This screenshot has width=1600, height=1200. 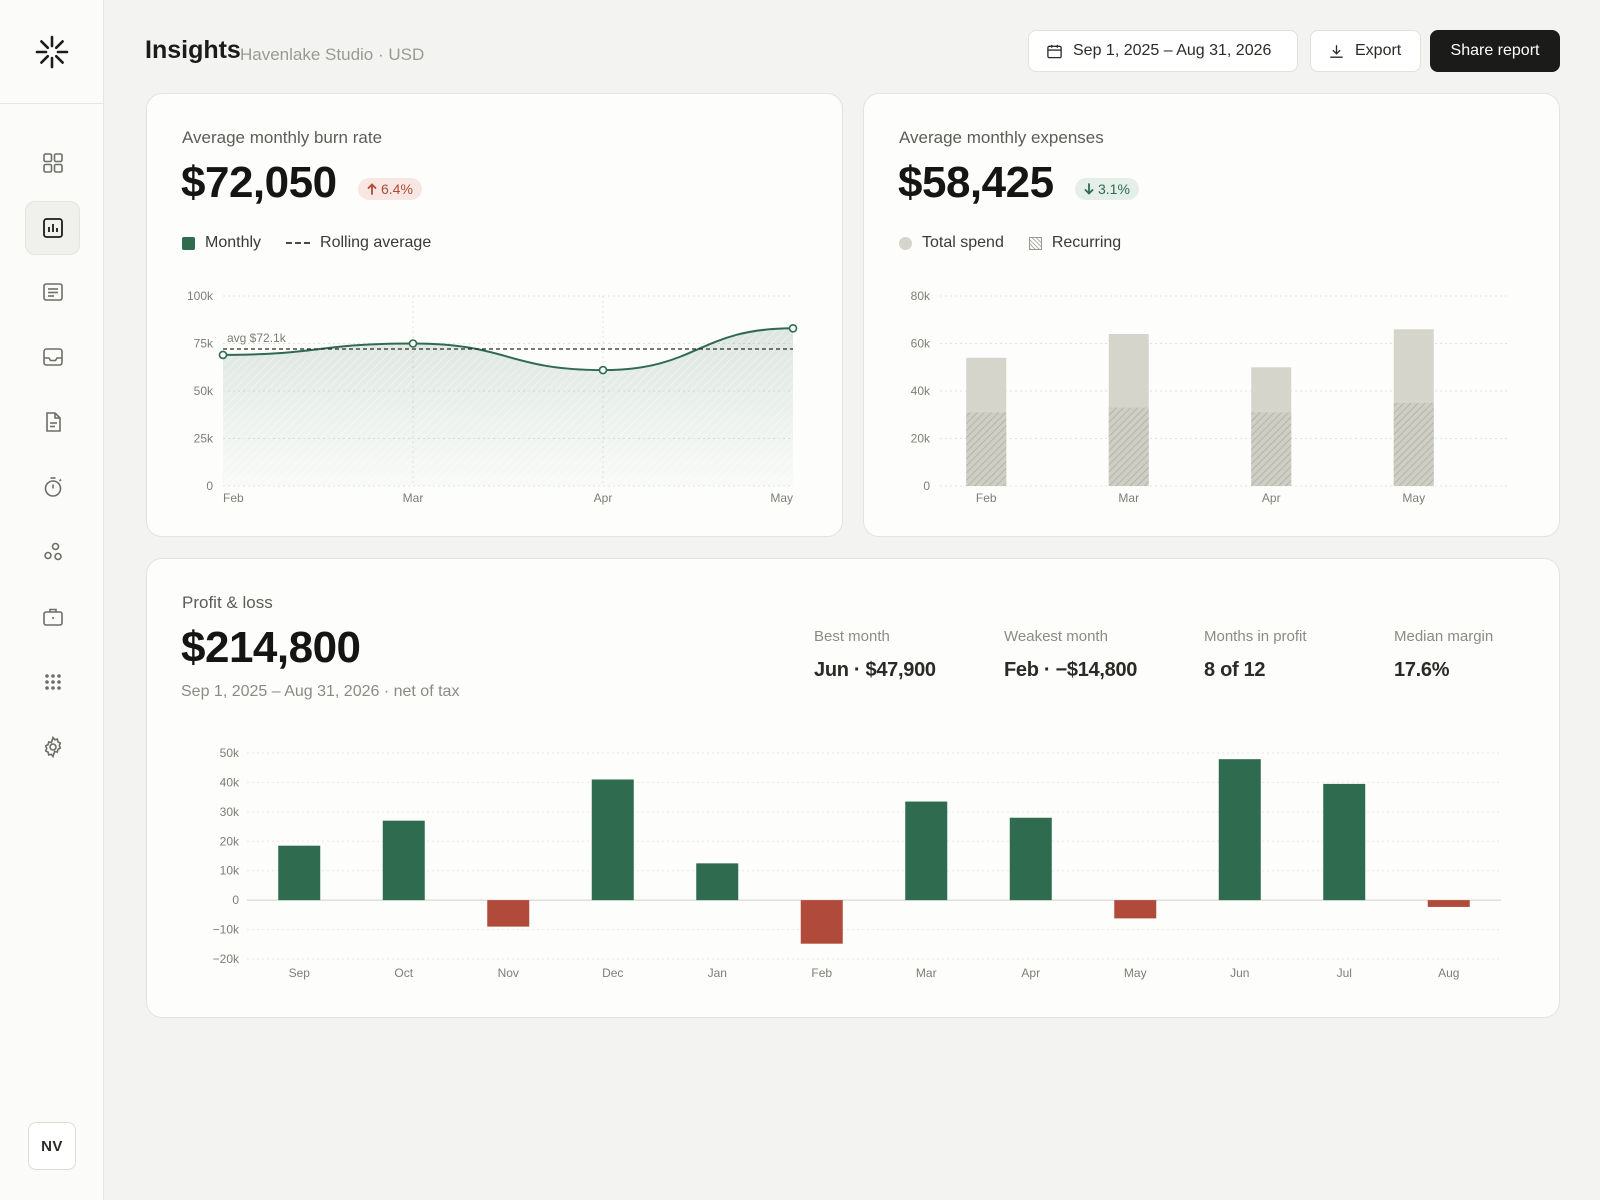 I want to click on area-hatch, so click(x=508, y=407).